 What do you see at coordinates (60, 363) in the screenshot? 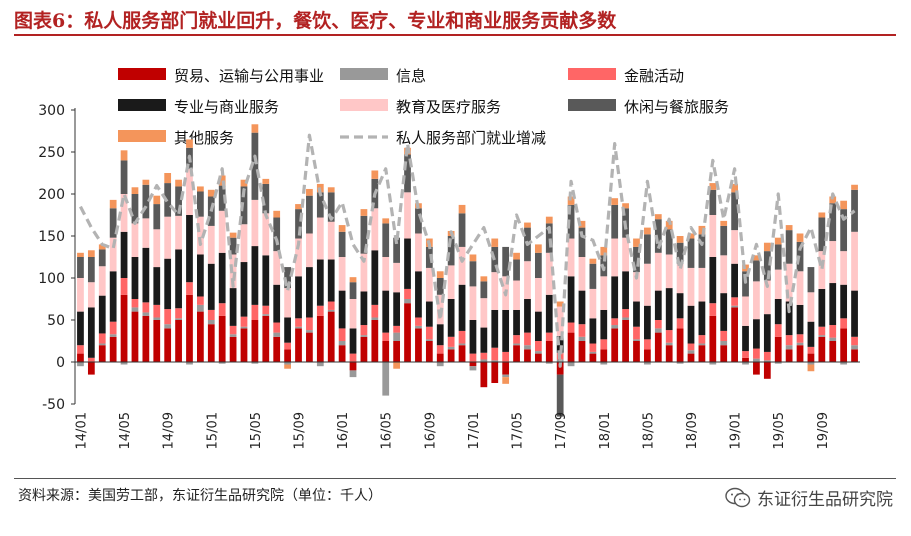
I see `y-tick-label-1: 0` at bounding box center [60, 363].